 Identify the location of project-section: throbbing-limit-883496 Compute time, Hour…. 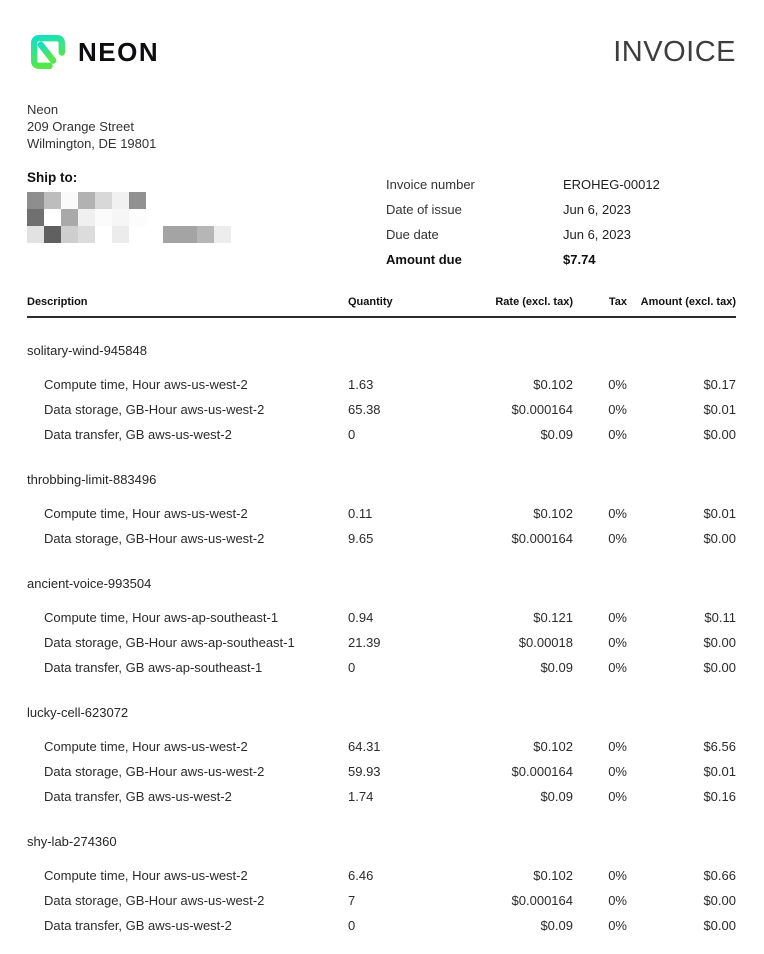
(381, 511).